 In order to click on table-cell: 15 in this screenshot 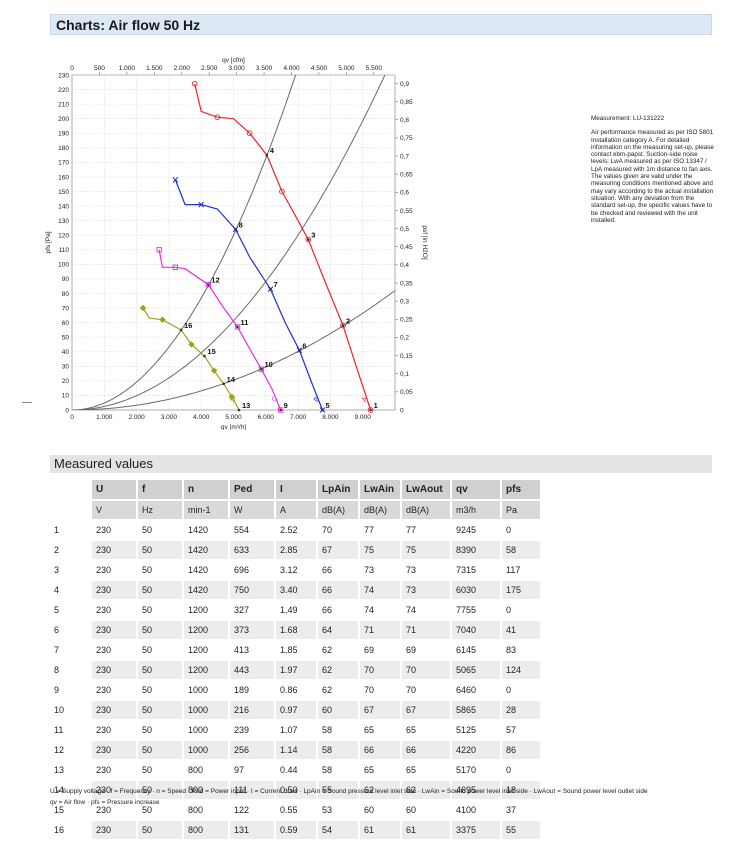, I will do `click(71, 810)`.